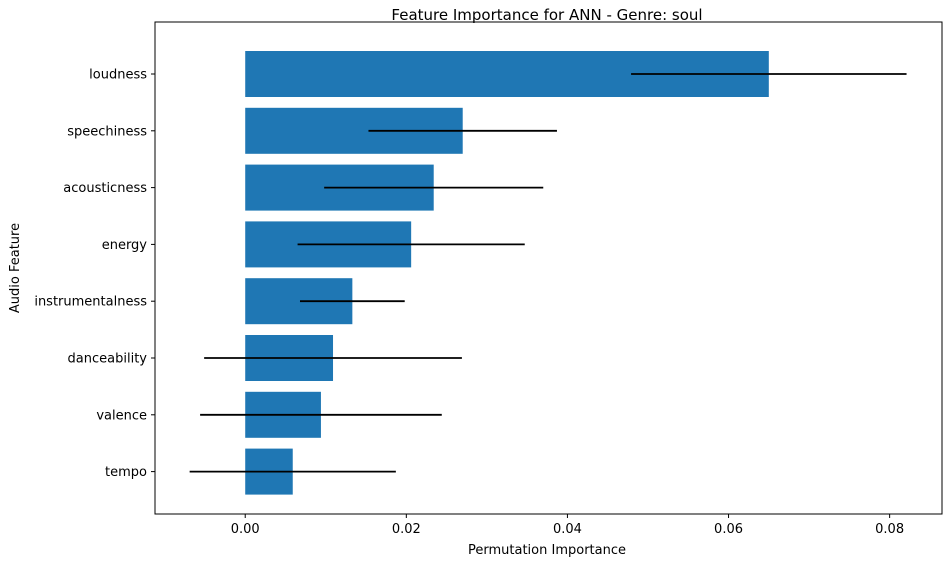 This screenshot has height=566, width=950. I want to click on y-tick-label: danceability, so click(108, 359).